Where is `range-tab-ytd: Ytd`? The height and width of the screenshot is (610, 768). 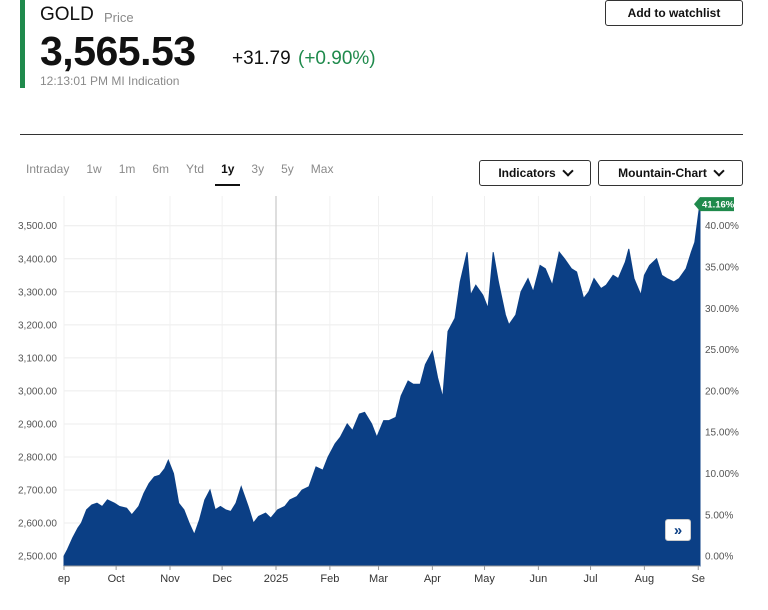
range-tab-ytd: Ytd is located at coordinates (195, 169).